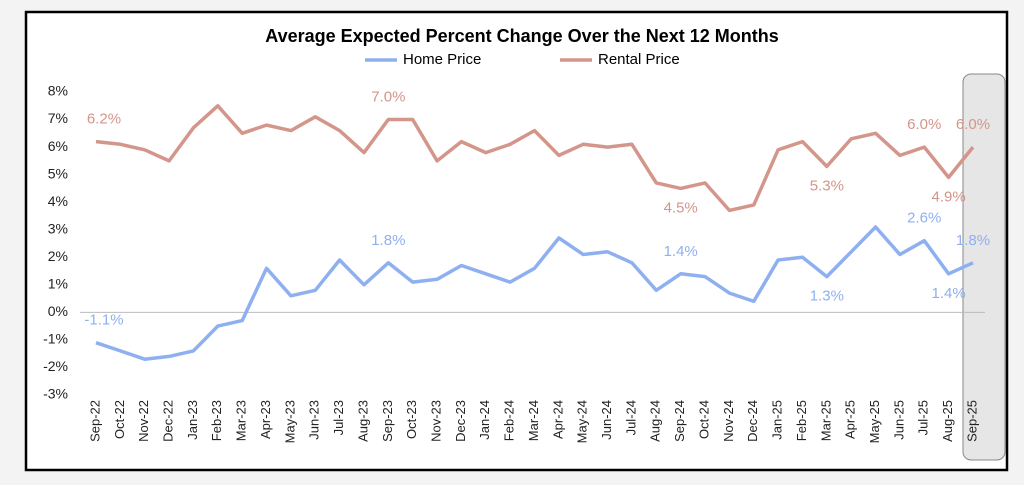 The image size is (1024, 485). Describe the element at coordinates (801, 420) in the screenshot. I see `x-tick-label: Feb-25` at that location.